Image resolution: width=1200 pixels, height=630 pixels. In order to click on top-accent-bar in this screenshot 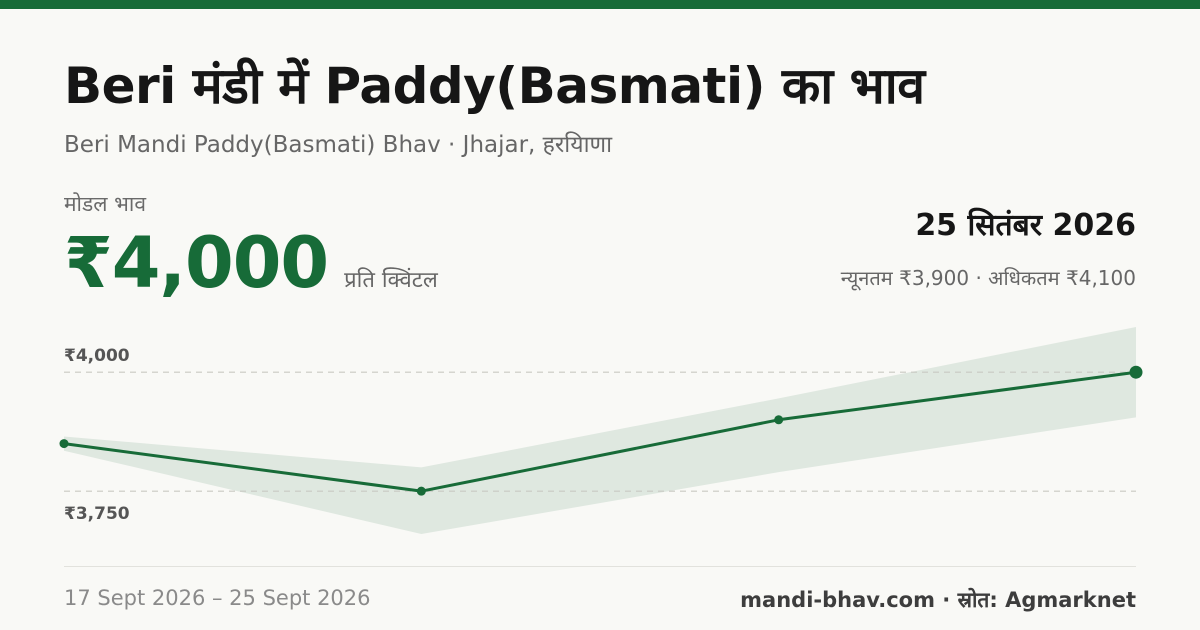, I will do `click(600, 4)`.